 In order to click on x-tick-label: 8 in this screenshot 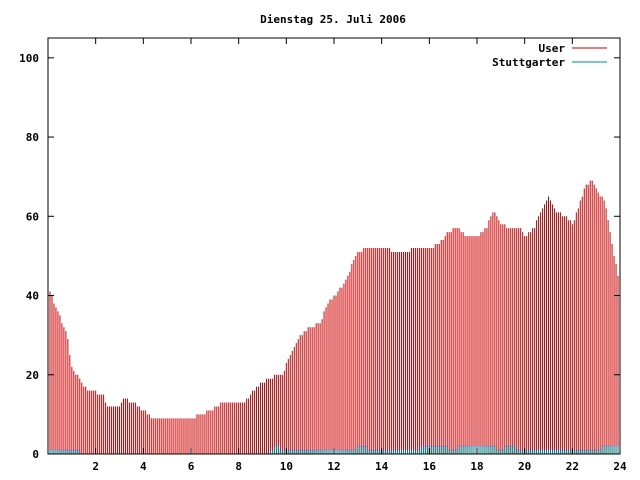, I will do `click(238, 466)`.